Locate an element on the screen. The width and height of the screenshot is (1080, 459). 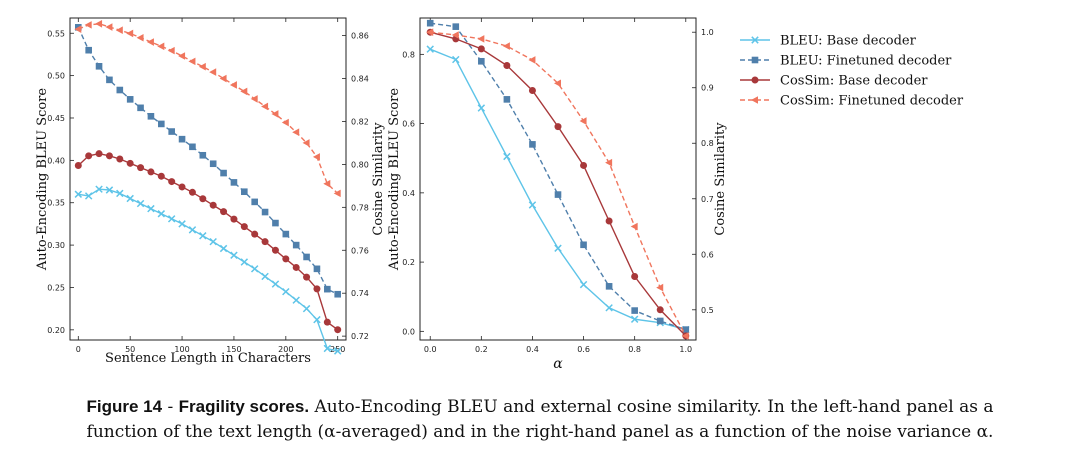
left-x-tick-label: 50 is located at coordinates (130, 349).